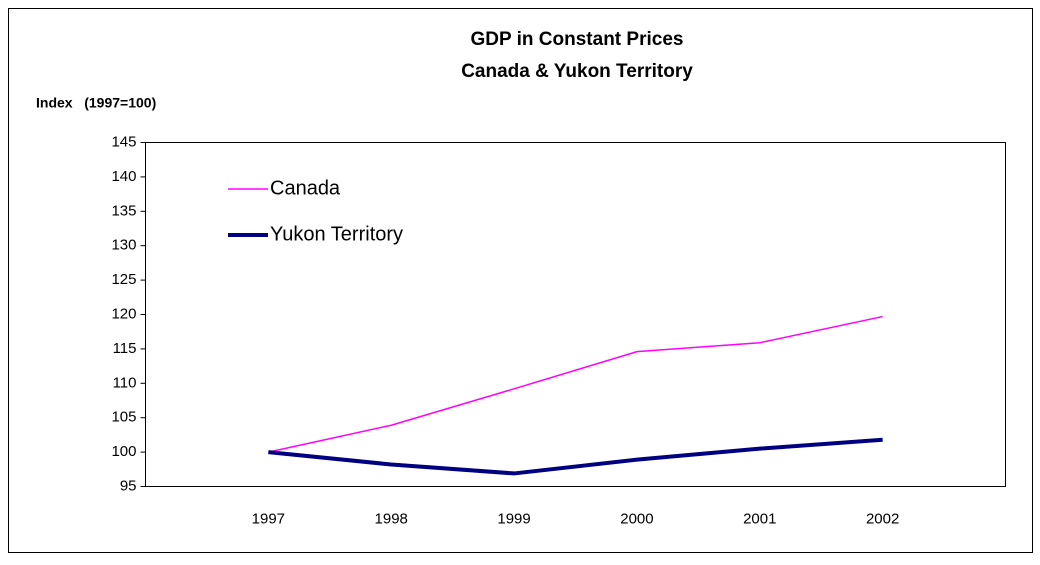 The height and width of the screenshot is (565, 1040). Describe the element at coordinates (577, 71) in the screenshot. I see `chart-title: Canada & Yukon Territory` at that location.